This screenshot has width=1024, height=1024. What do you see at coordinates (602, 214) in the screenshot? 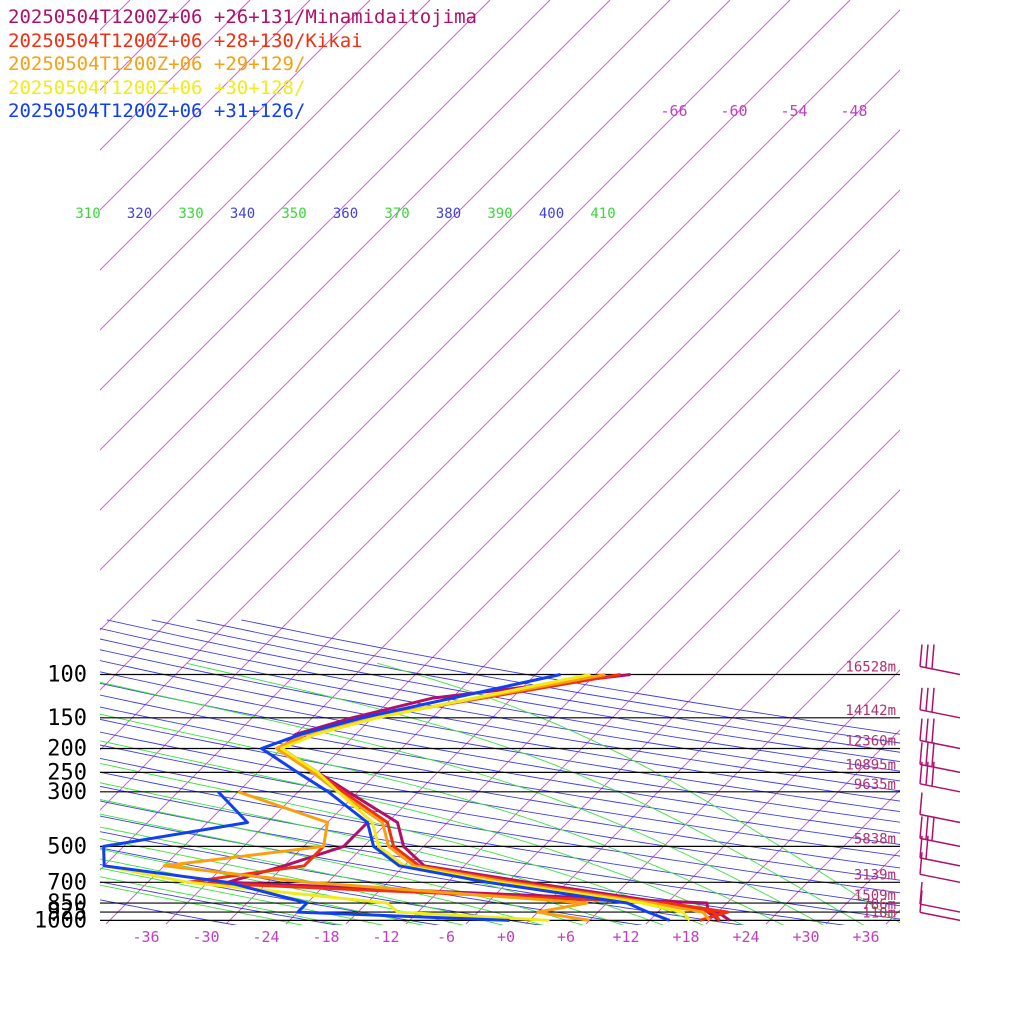
I see `theta-label: 410` at bounding box center [602, 214].